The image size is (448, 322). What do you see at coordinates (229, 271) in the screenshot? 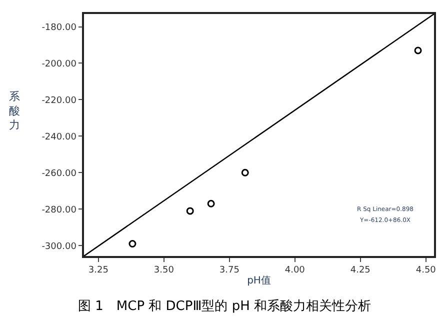
I see `x-tick-label: 3.75` at bounding box center [229, 271].